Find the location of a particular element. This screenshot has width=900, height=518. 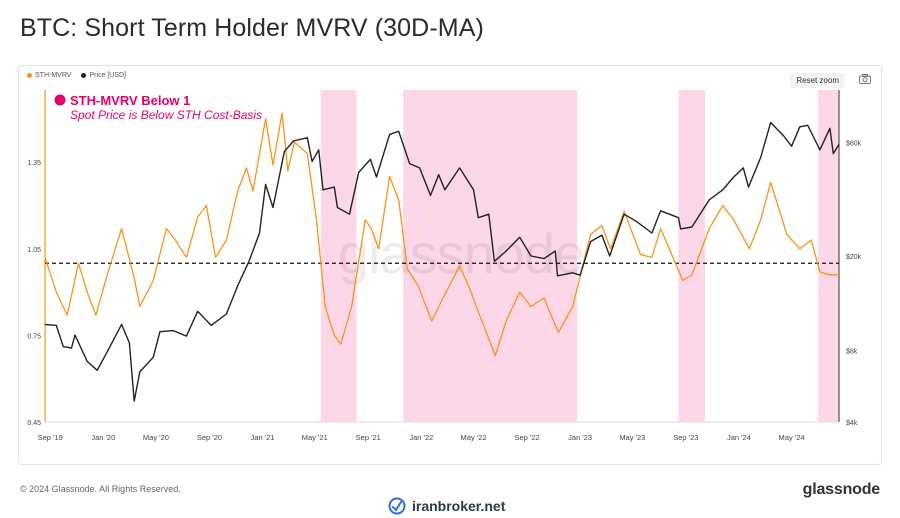

x-axis-tick-label: Jan '24 is located at coordinates (739, 437).